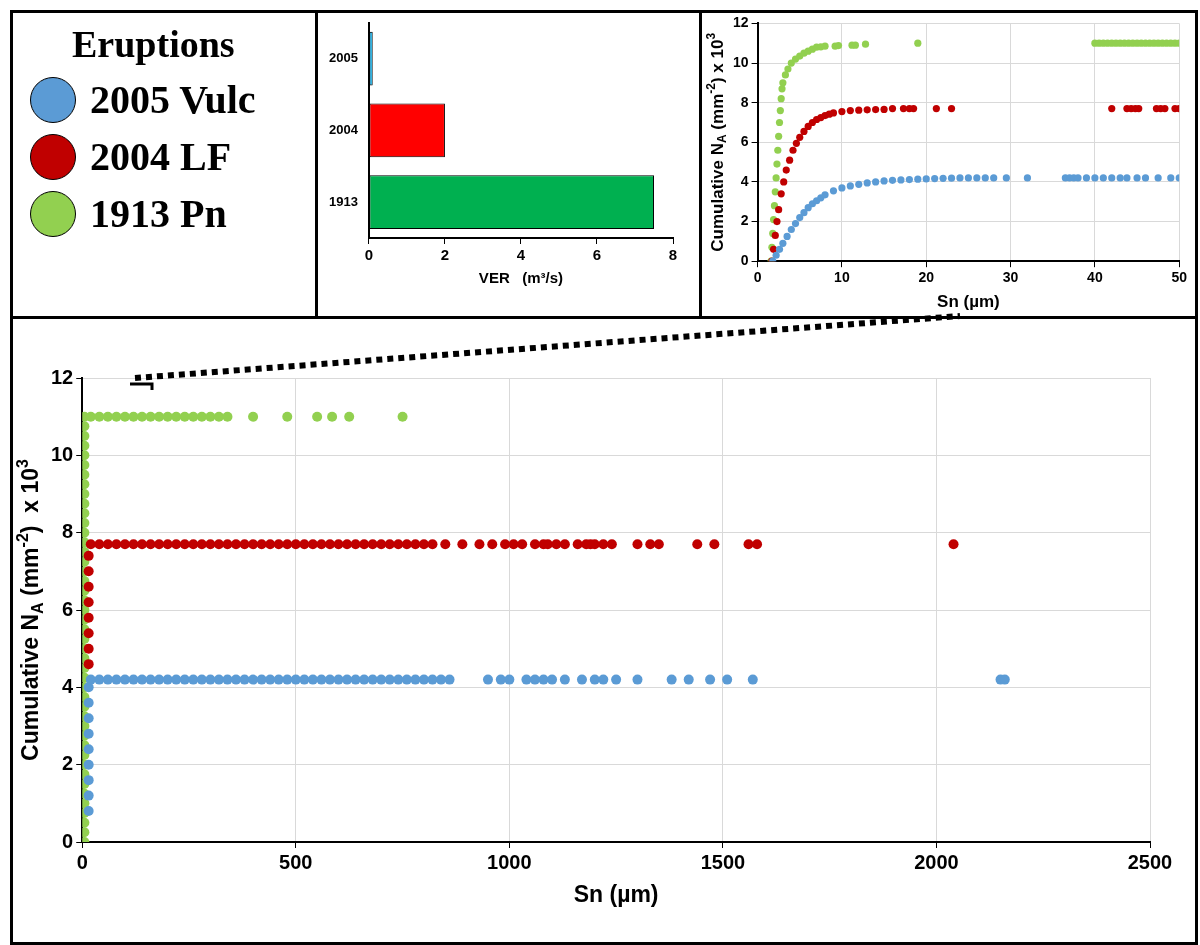 The image size is (1200, 945). What do you see at coordinates (673, 255) in the screenshot?
I see `x-tick-label: 8` at bounding box center [673, 255].